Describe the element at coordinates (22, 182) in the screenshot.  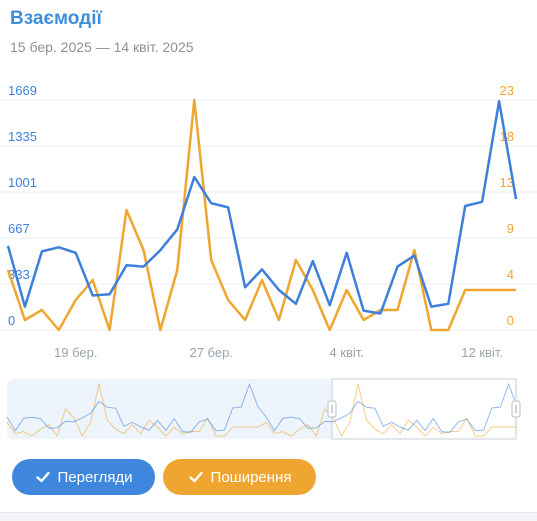
I see `y-left-tick-label: 1001` at that location.